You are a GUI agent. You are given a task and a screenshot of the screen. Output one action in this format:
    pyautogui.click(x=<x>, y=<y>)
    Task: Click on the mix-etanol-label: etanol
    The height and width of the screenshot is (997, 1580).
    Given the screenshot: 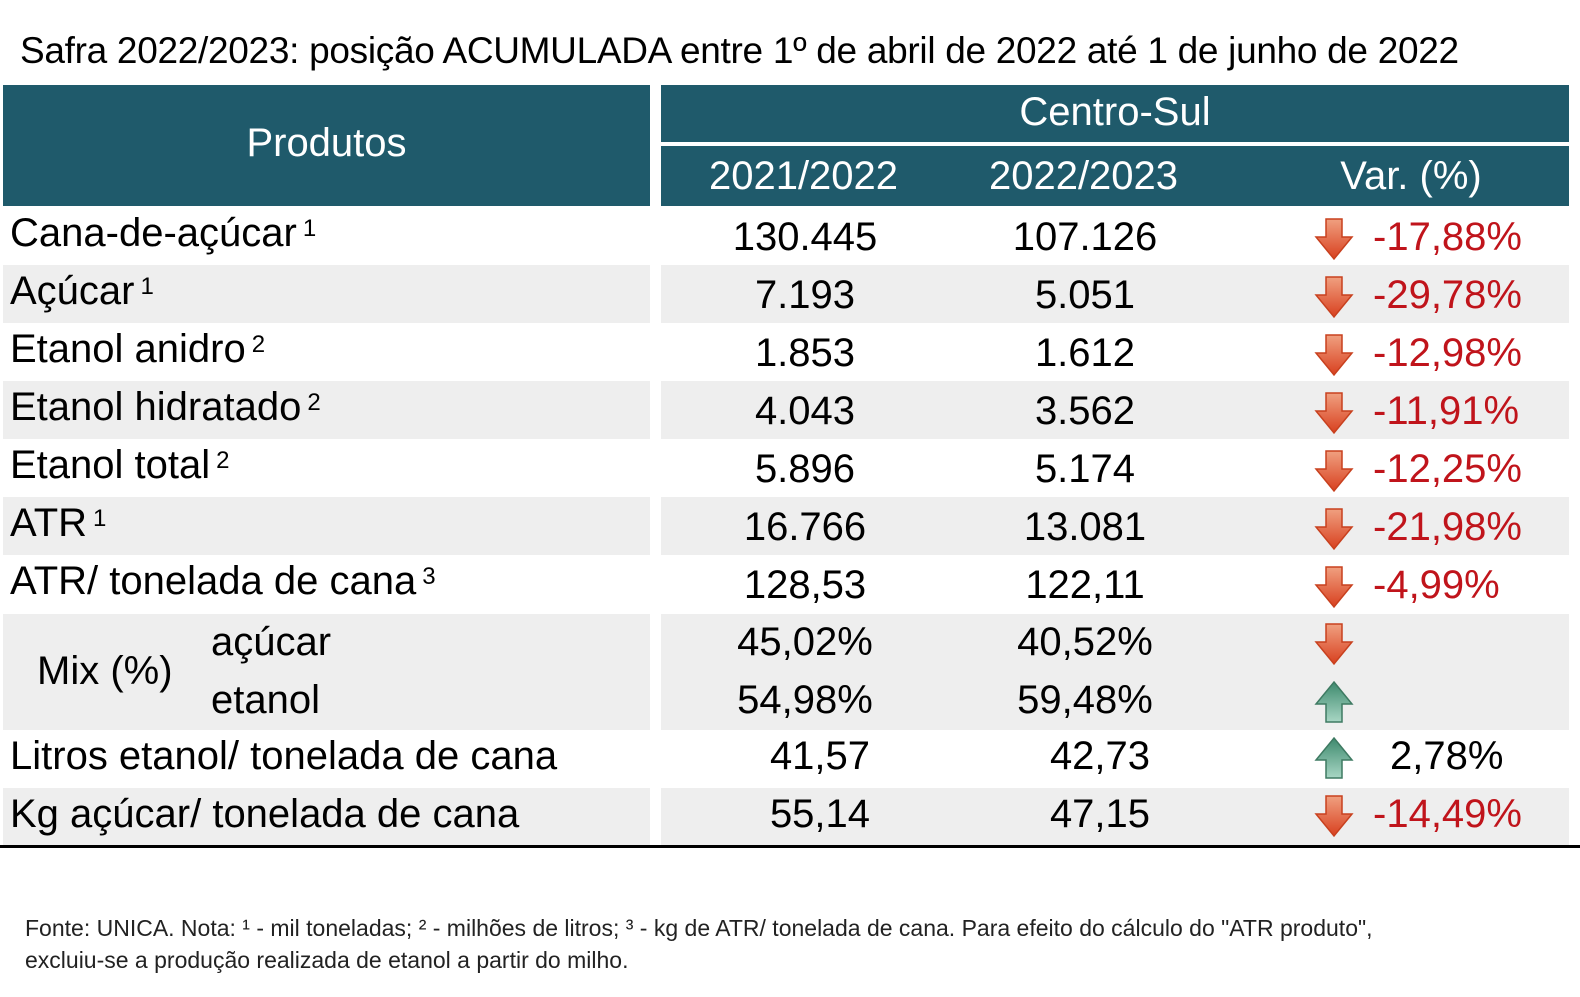 What is the action you would take?
    pyautogui.click(x=265, y=700)
    